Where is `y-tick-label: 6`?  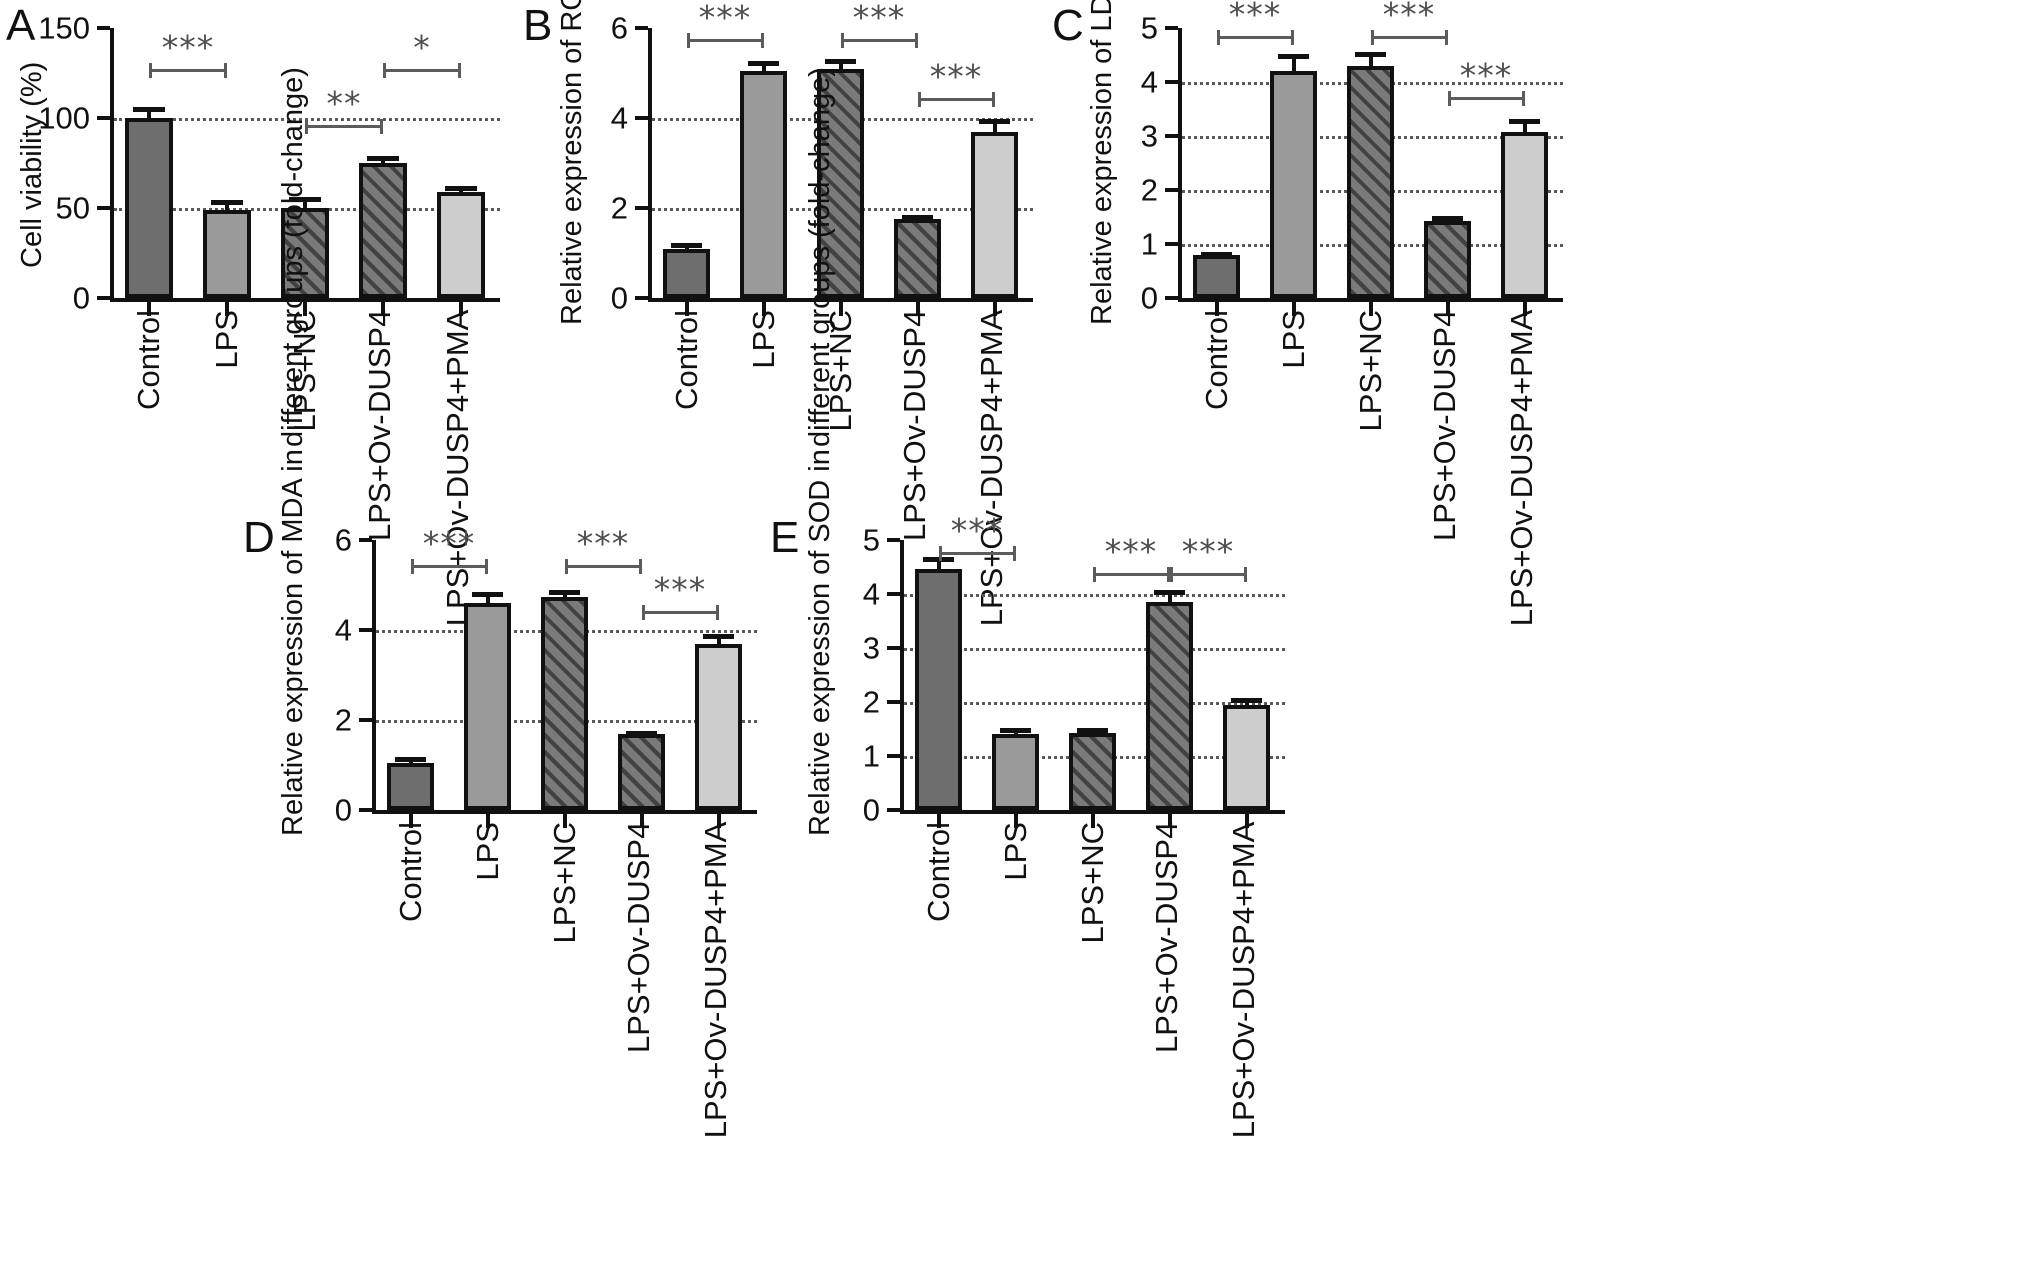
y-tick-label: 6 is located at coordinates (619, 28).